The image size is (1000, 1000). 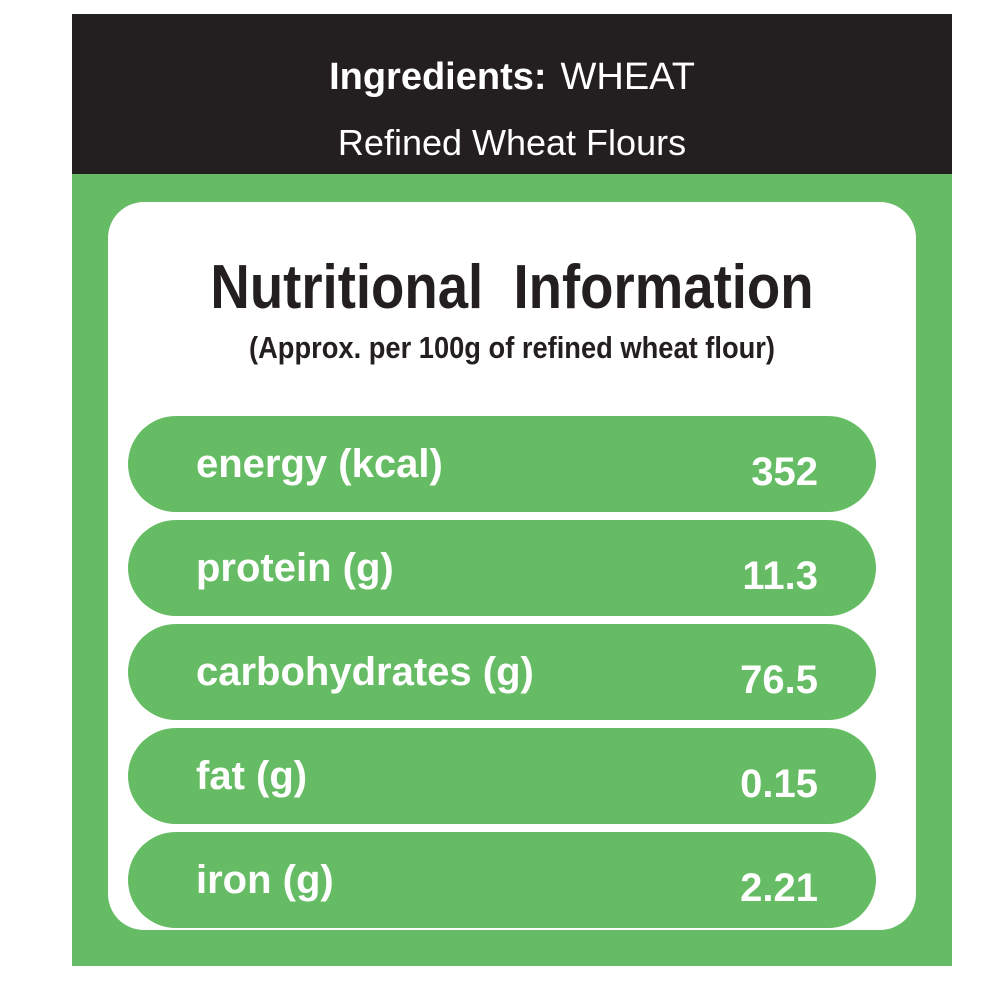 I want to click on header-subtitle: Refined Wheat Flours, so click(x=512, y=142).